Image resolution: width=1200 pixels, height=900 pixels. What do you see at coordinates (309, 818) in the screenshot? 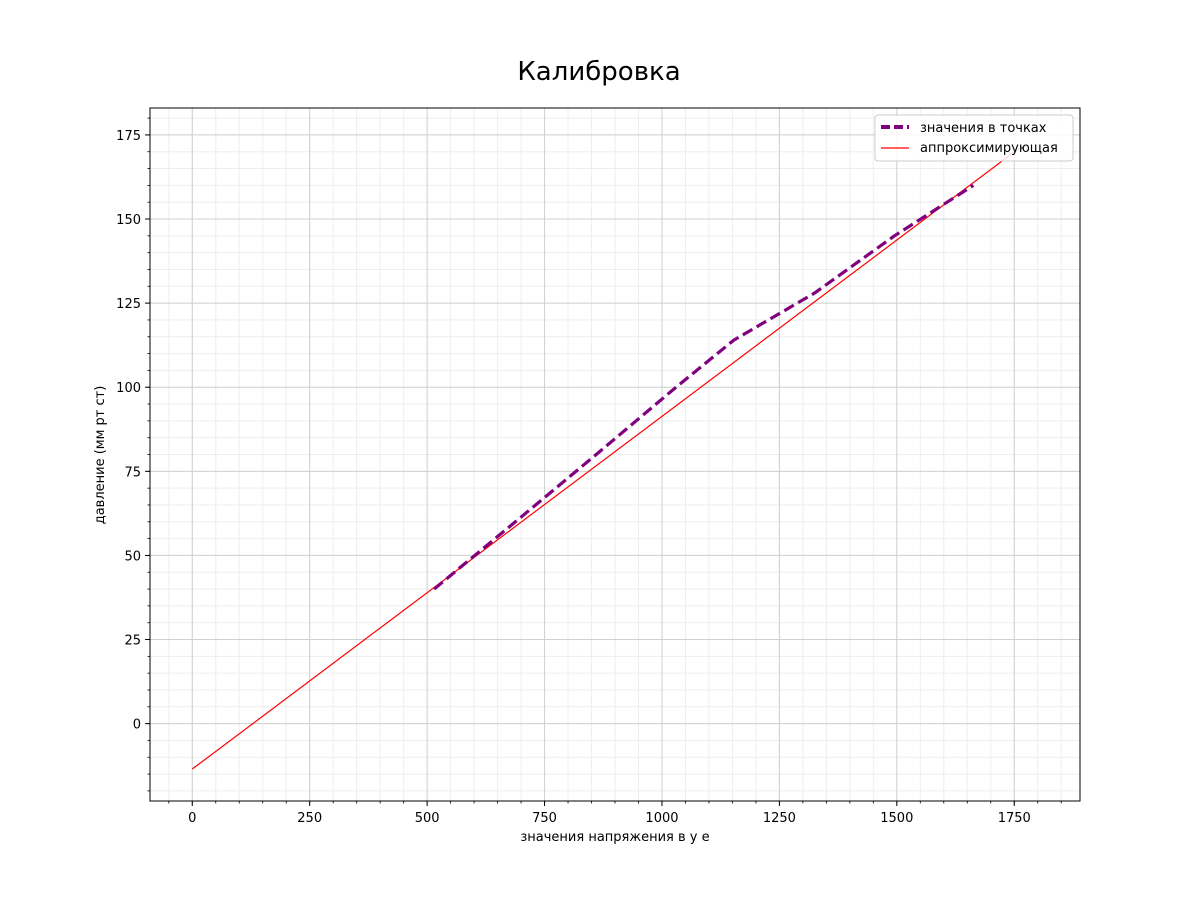
I see `x-tick-label: 250` at bounding box center [309, 818].